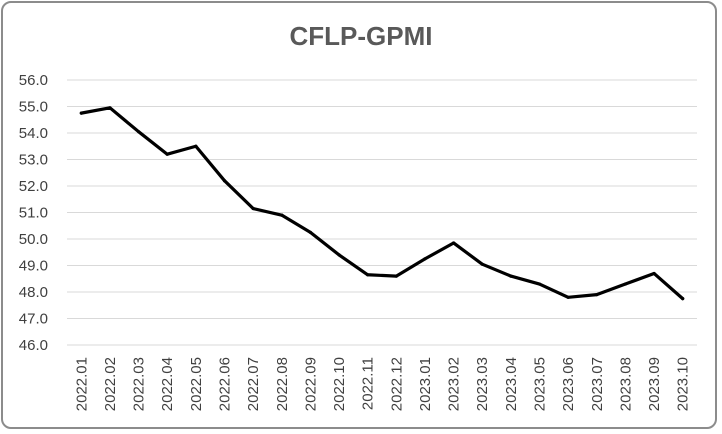 The image size is (722, 434). What do you see at coordinates (511, 384) in the screenshot?
I see `x-tick-label: 2023.04` at bounding box center [511, 384].